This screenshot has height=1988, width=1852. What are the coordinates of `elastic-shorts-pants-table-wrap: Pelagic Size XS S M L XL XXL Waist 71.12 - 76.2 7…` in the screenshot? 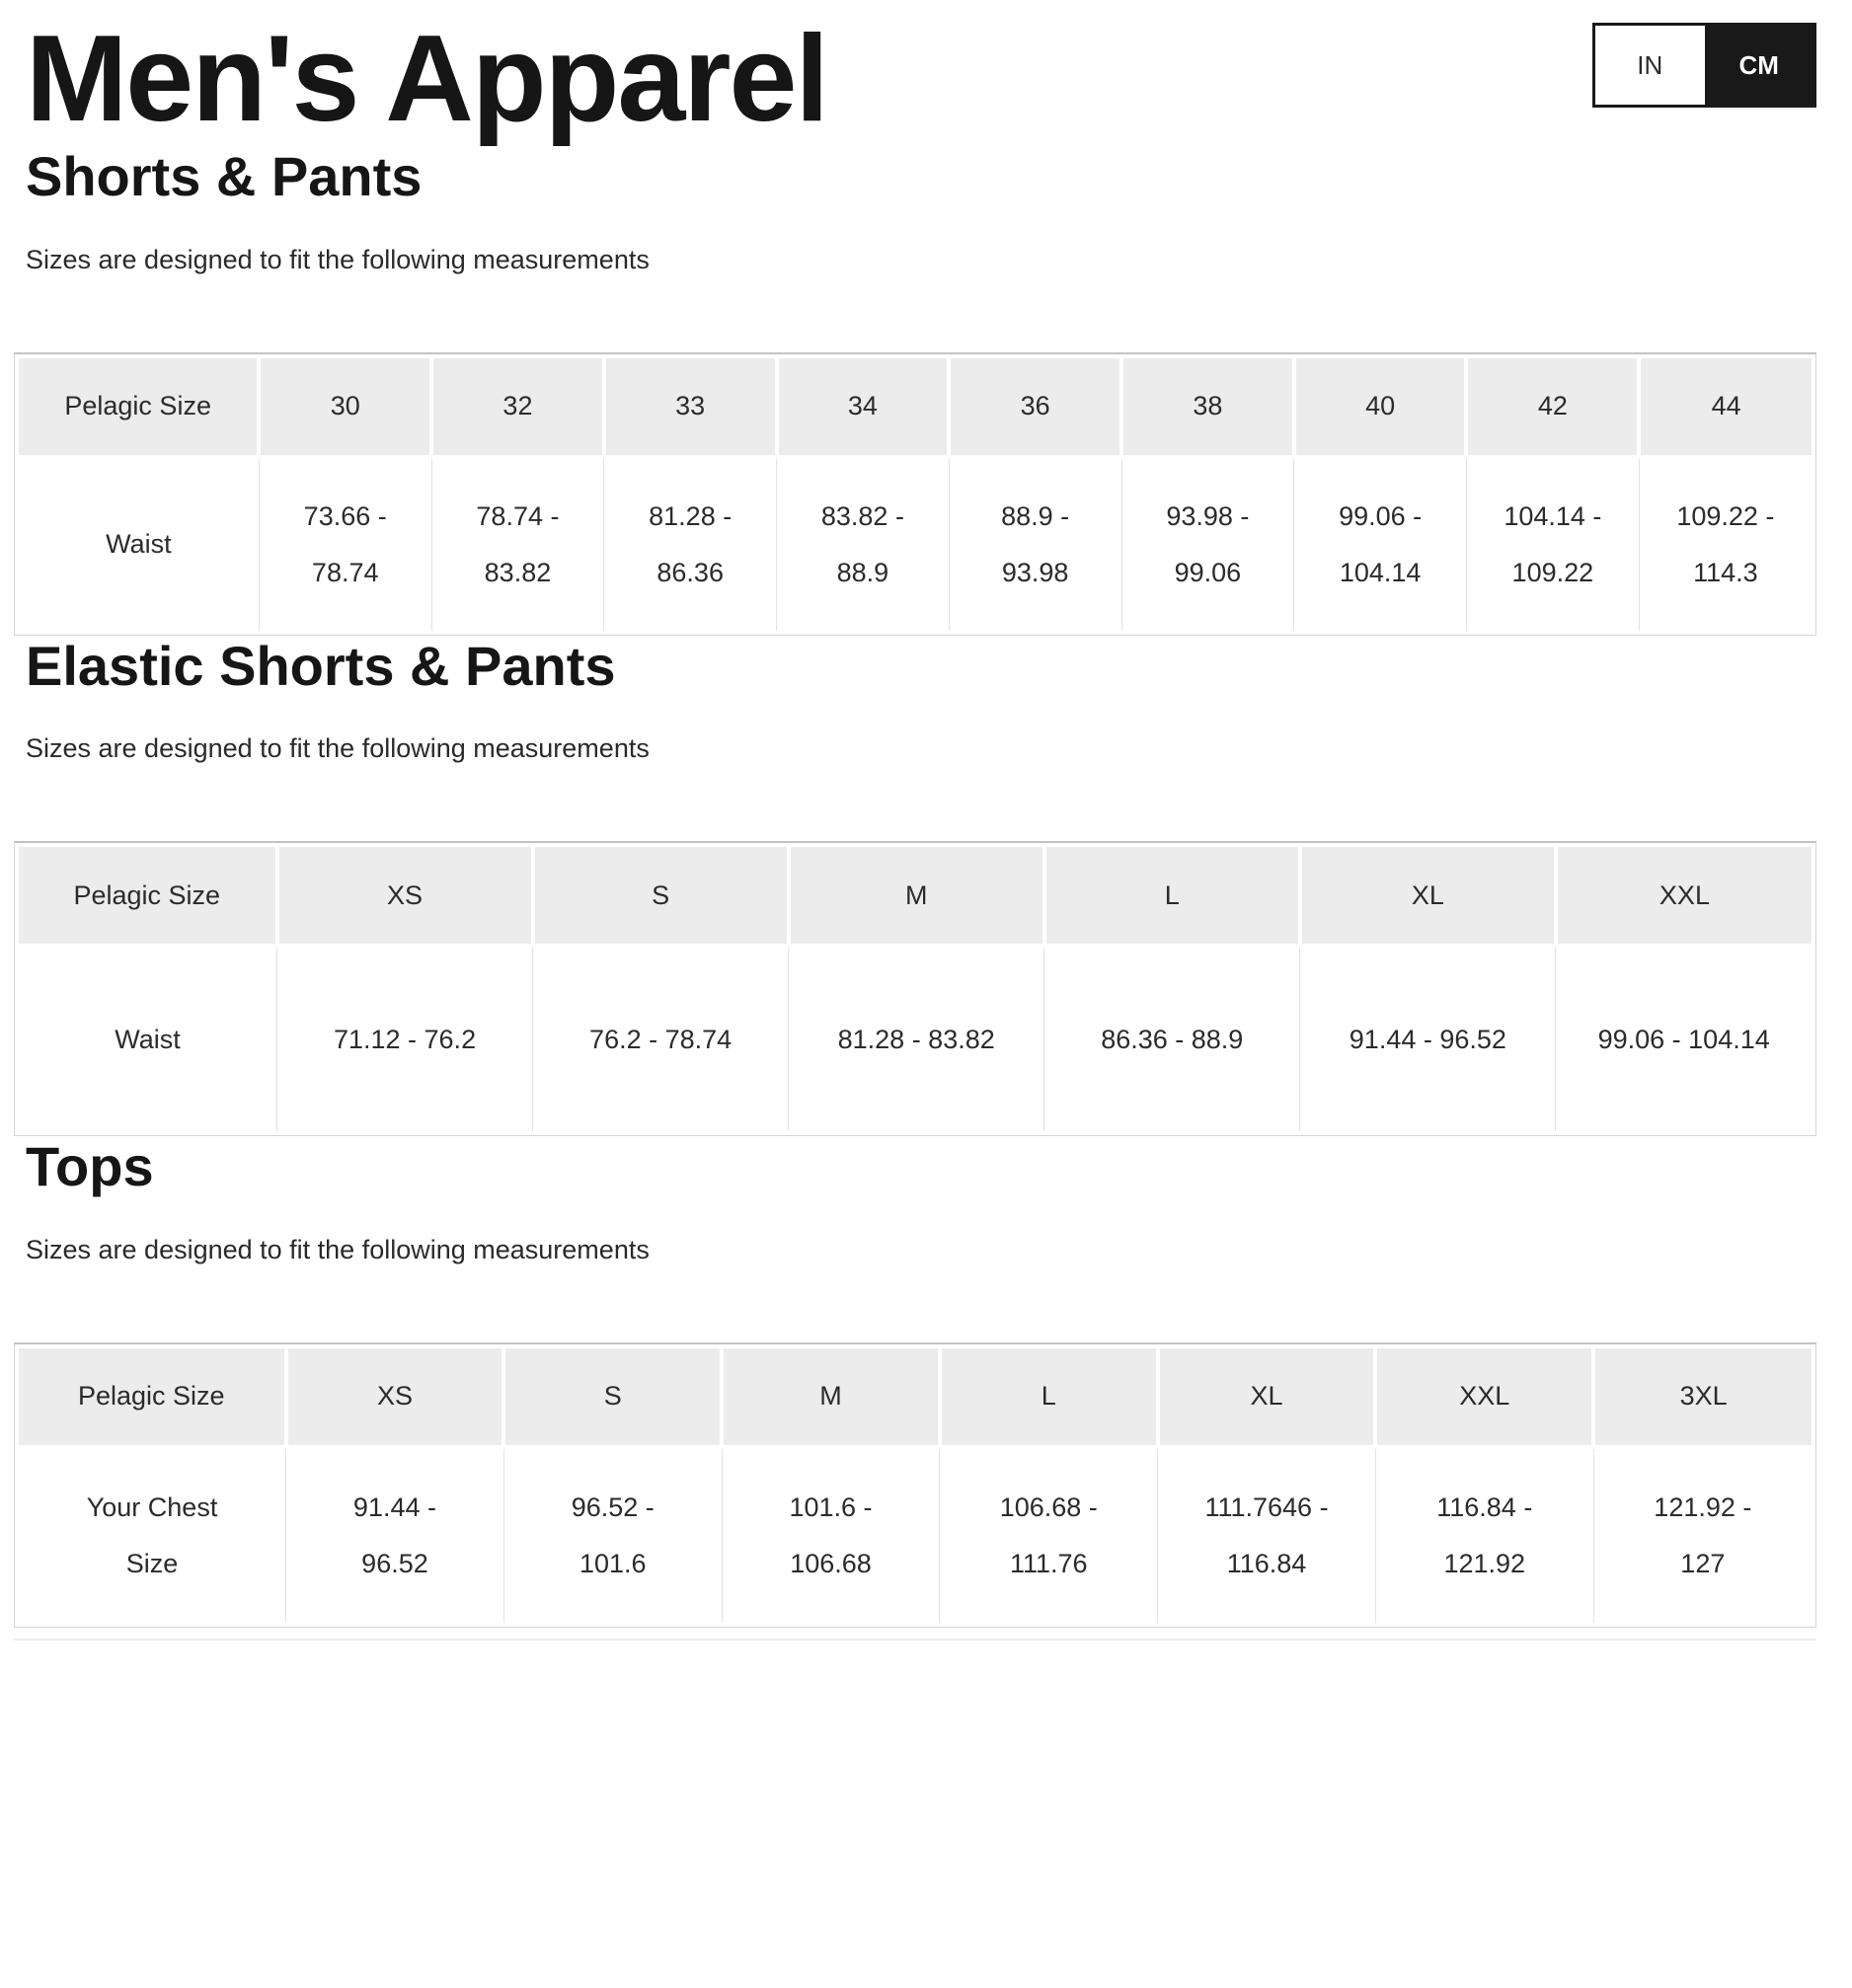 It's located at (915, 989).